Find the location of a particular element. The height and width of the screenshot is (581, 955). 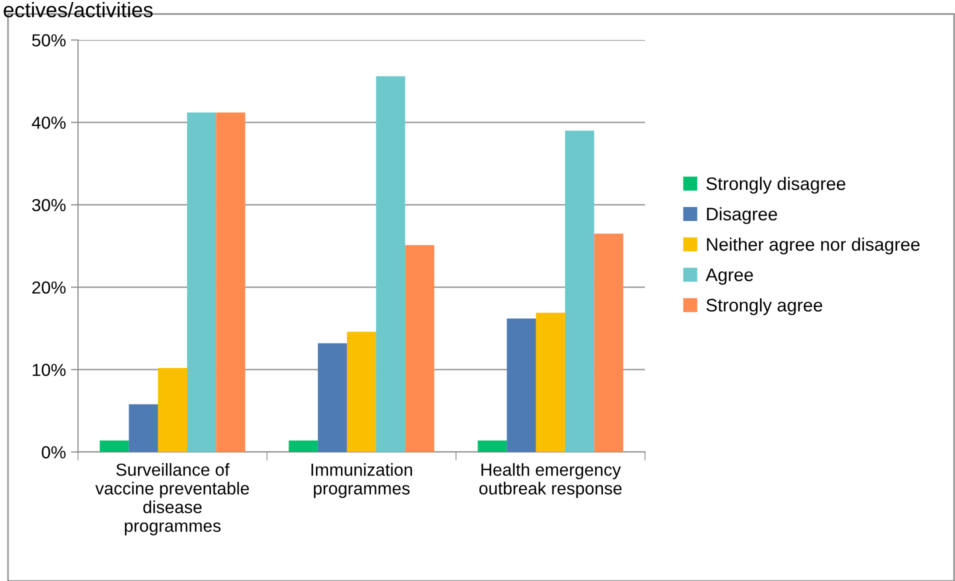

x-tick-label: Health emergency outbreak response is located at coordinates (550, 480).